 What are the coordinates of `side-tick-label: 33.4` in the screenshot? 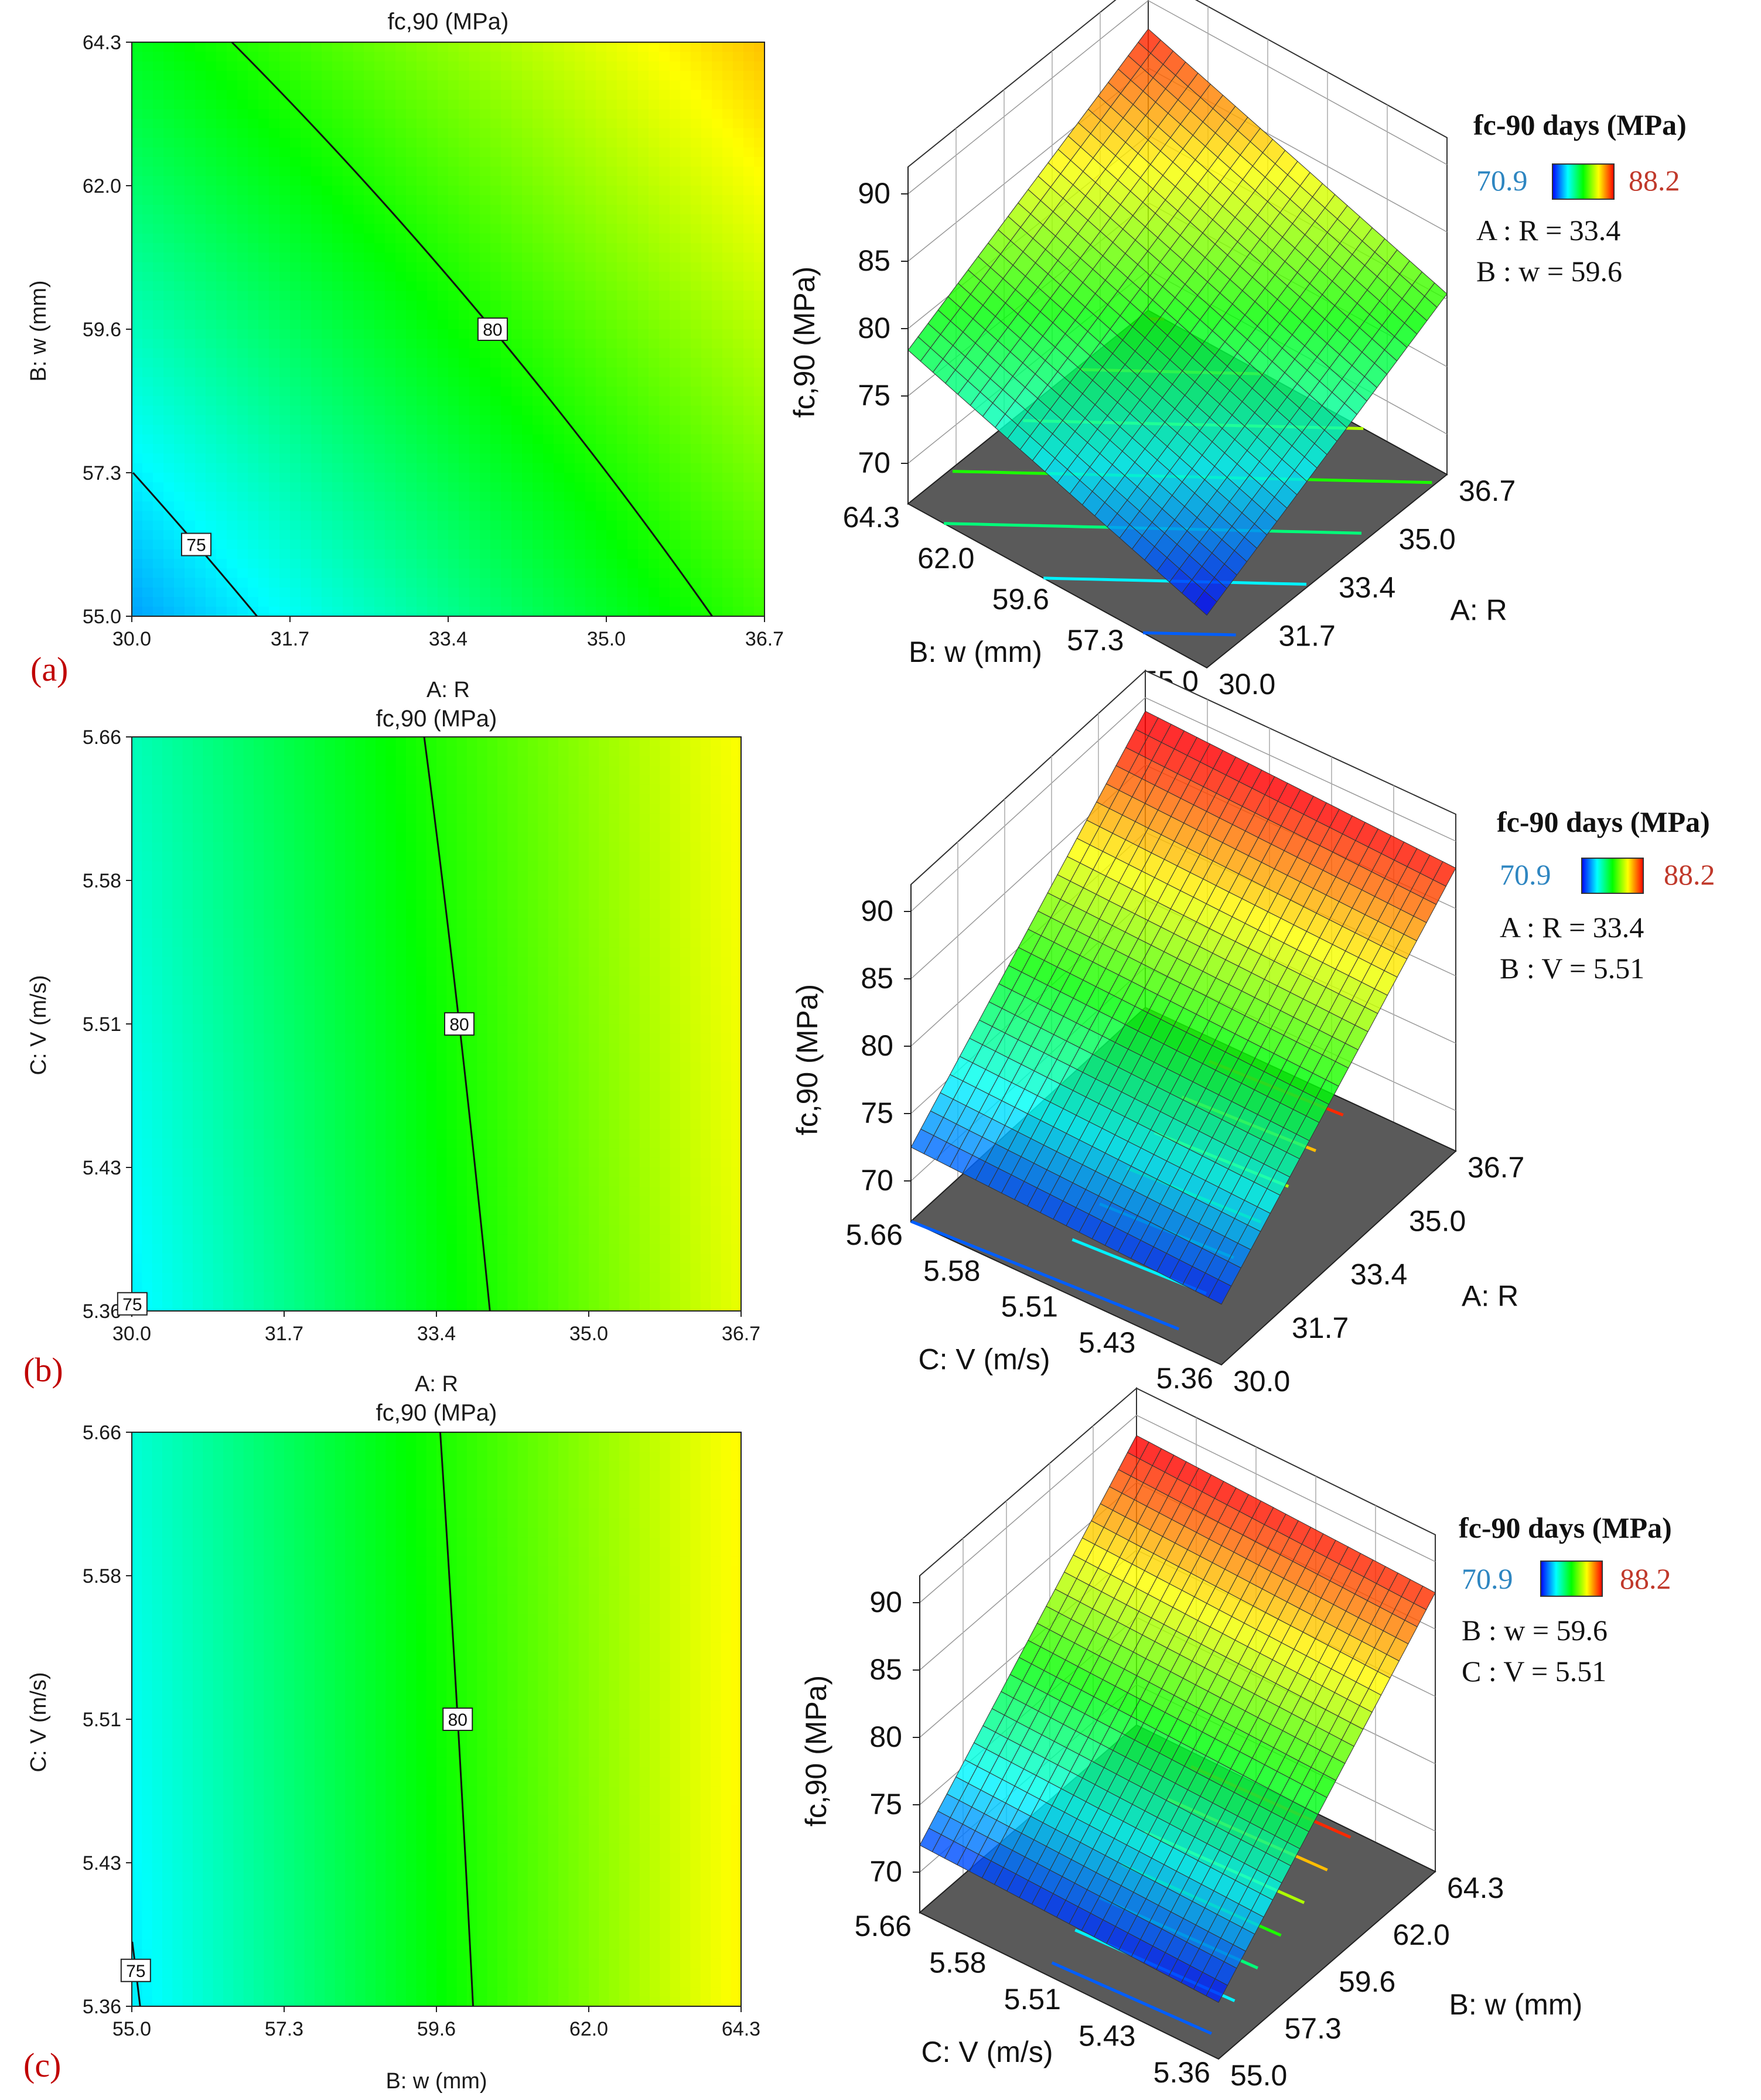 It's located at (1379, 1274).